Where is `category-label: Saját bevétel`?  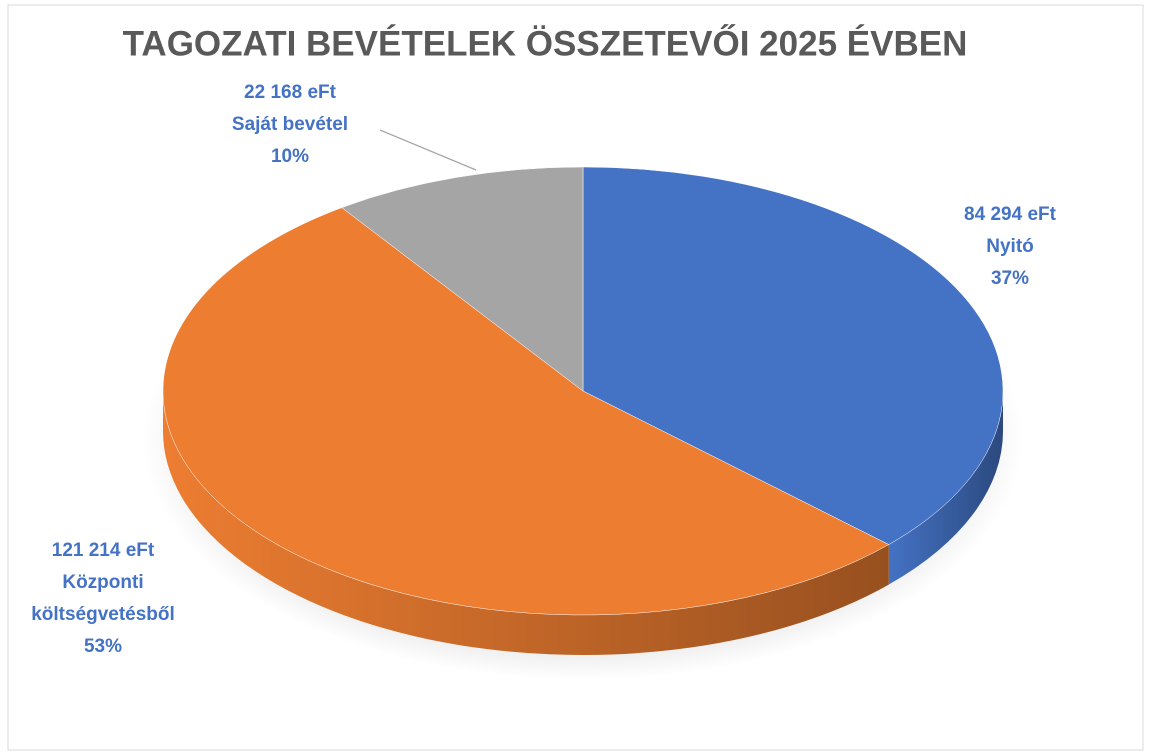
category-label: Saját bevétel is located at coordinates (290, 124).